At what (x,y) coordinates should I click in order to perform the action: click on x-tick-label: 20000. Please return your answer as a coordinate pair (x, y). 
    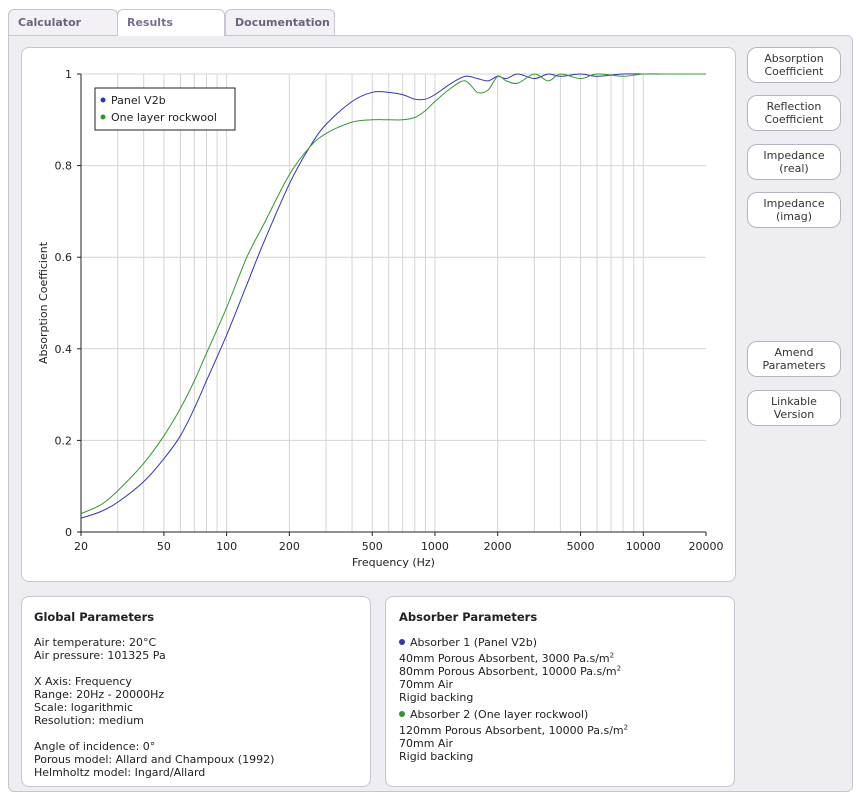
    Looking at the image, I should click on (706, 546).